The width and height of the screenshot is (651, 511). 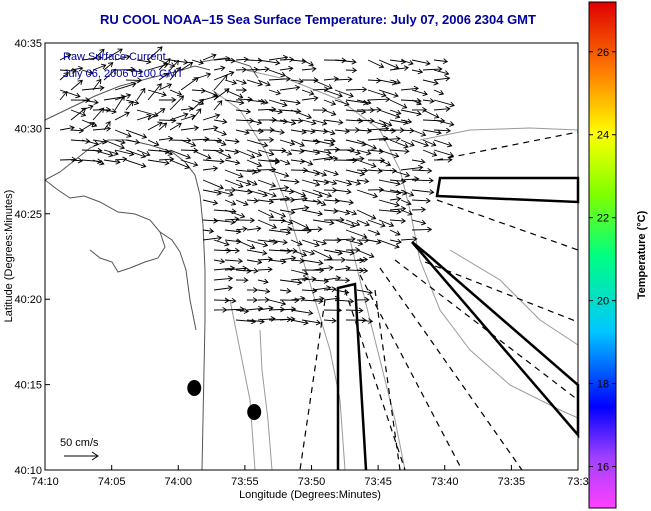 I want to click on colorbar-ticks: 16 18 20 22 24 26, so click(x=602, y=260).